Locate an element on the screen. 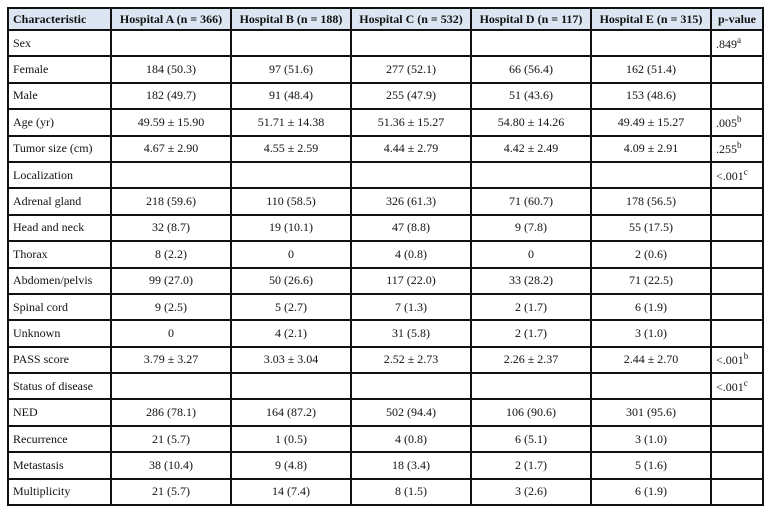  table-cell: 2.44 ± 2.70 is located at coordinates (651, 360).